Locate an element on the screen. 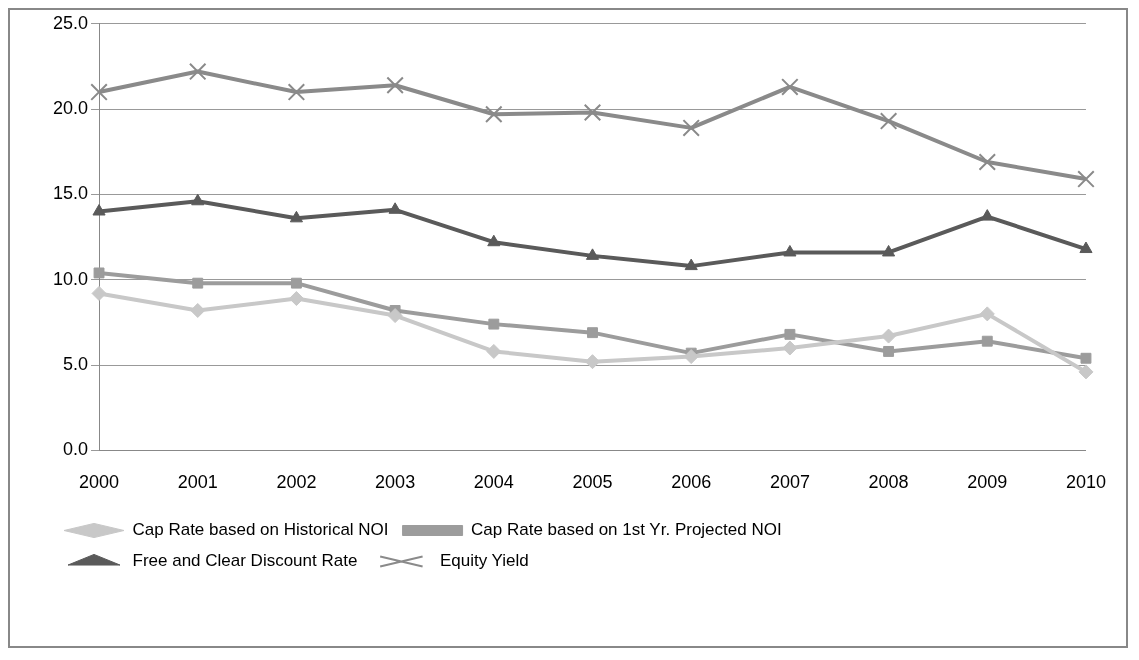 The height and width of the screenshot is (660, 1139). y-tick-label: 20.0 is located at coordinates (70, 108).